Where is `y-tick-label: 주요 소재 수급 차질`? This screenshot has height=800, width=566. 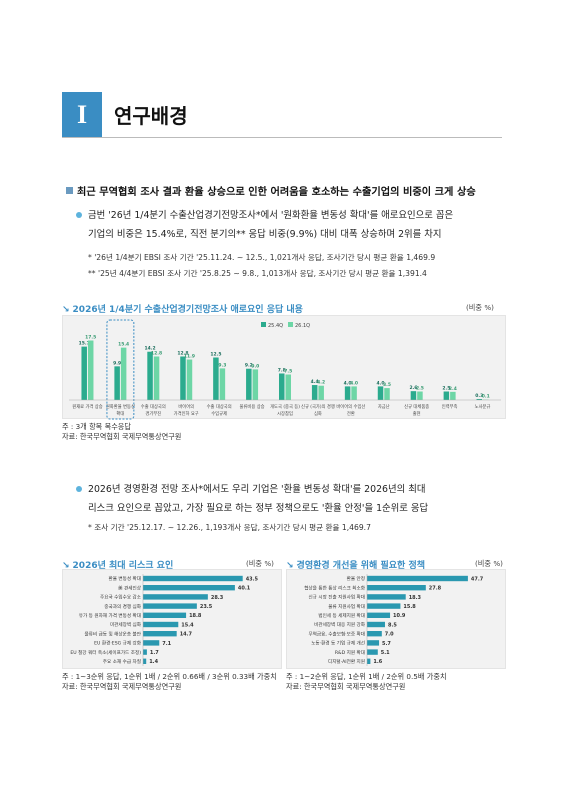 y-tick-label: 주요 소재 수급 차질 is located at coordinates (122, 661).